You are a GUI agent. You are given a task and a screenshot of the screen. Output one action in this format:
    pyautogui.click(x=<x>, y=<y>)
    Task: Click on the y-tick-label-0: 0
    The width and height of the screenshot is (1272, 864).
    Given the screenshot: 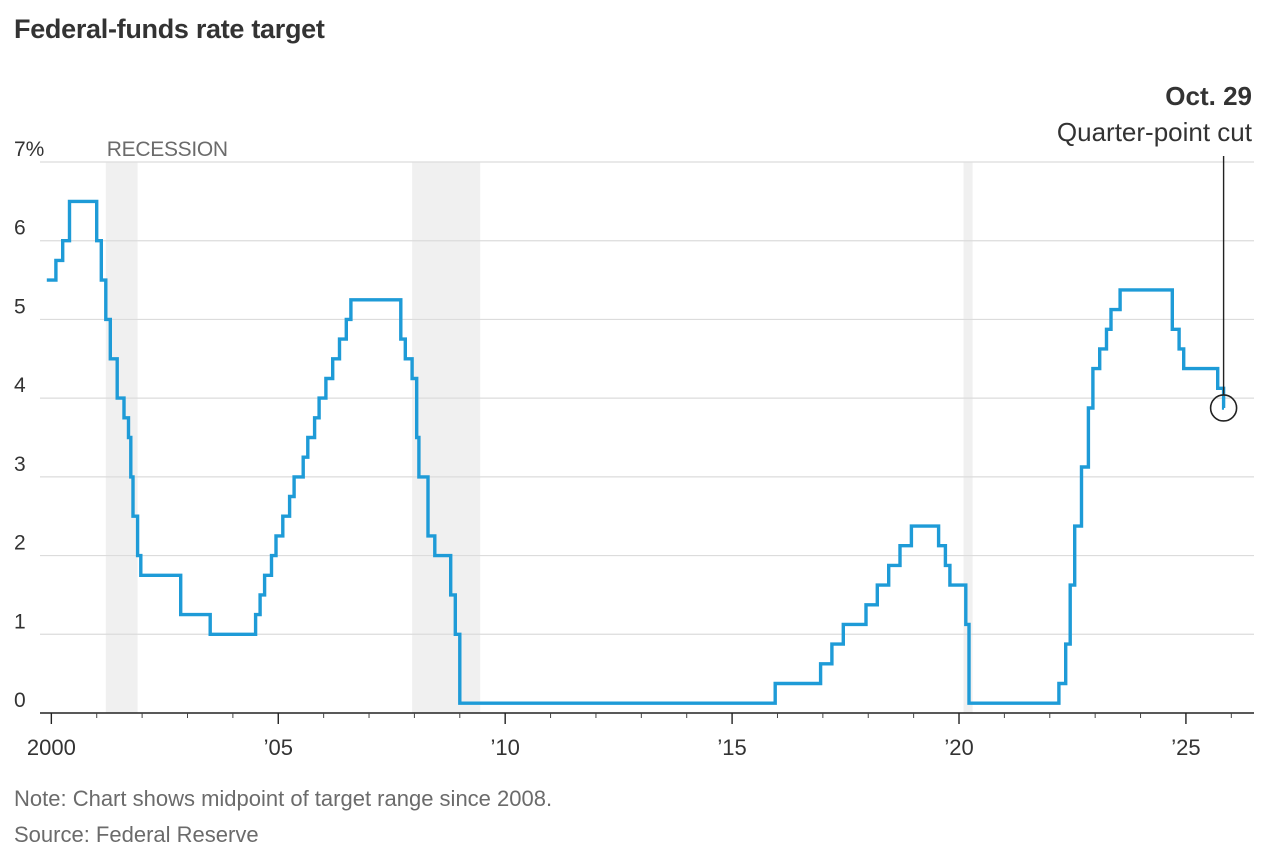 What is the action you would take?
    pyautogui.click(x=20, y=700)
    